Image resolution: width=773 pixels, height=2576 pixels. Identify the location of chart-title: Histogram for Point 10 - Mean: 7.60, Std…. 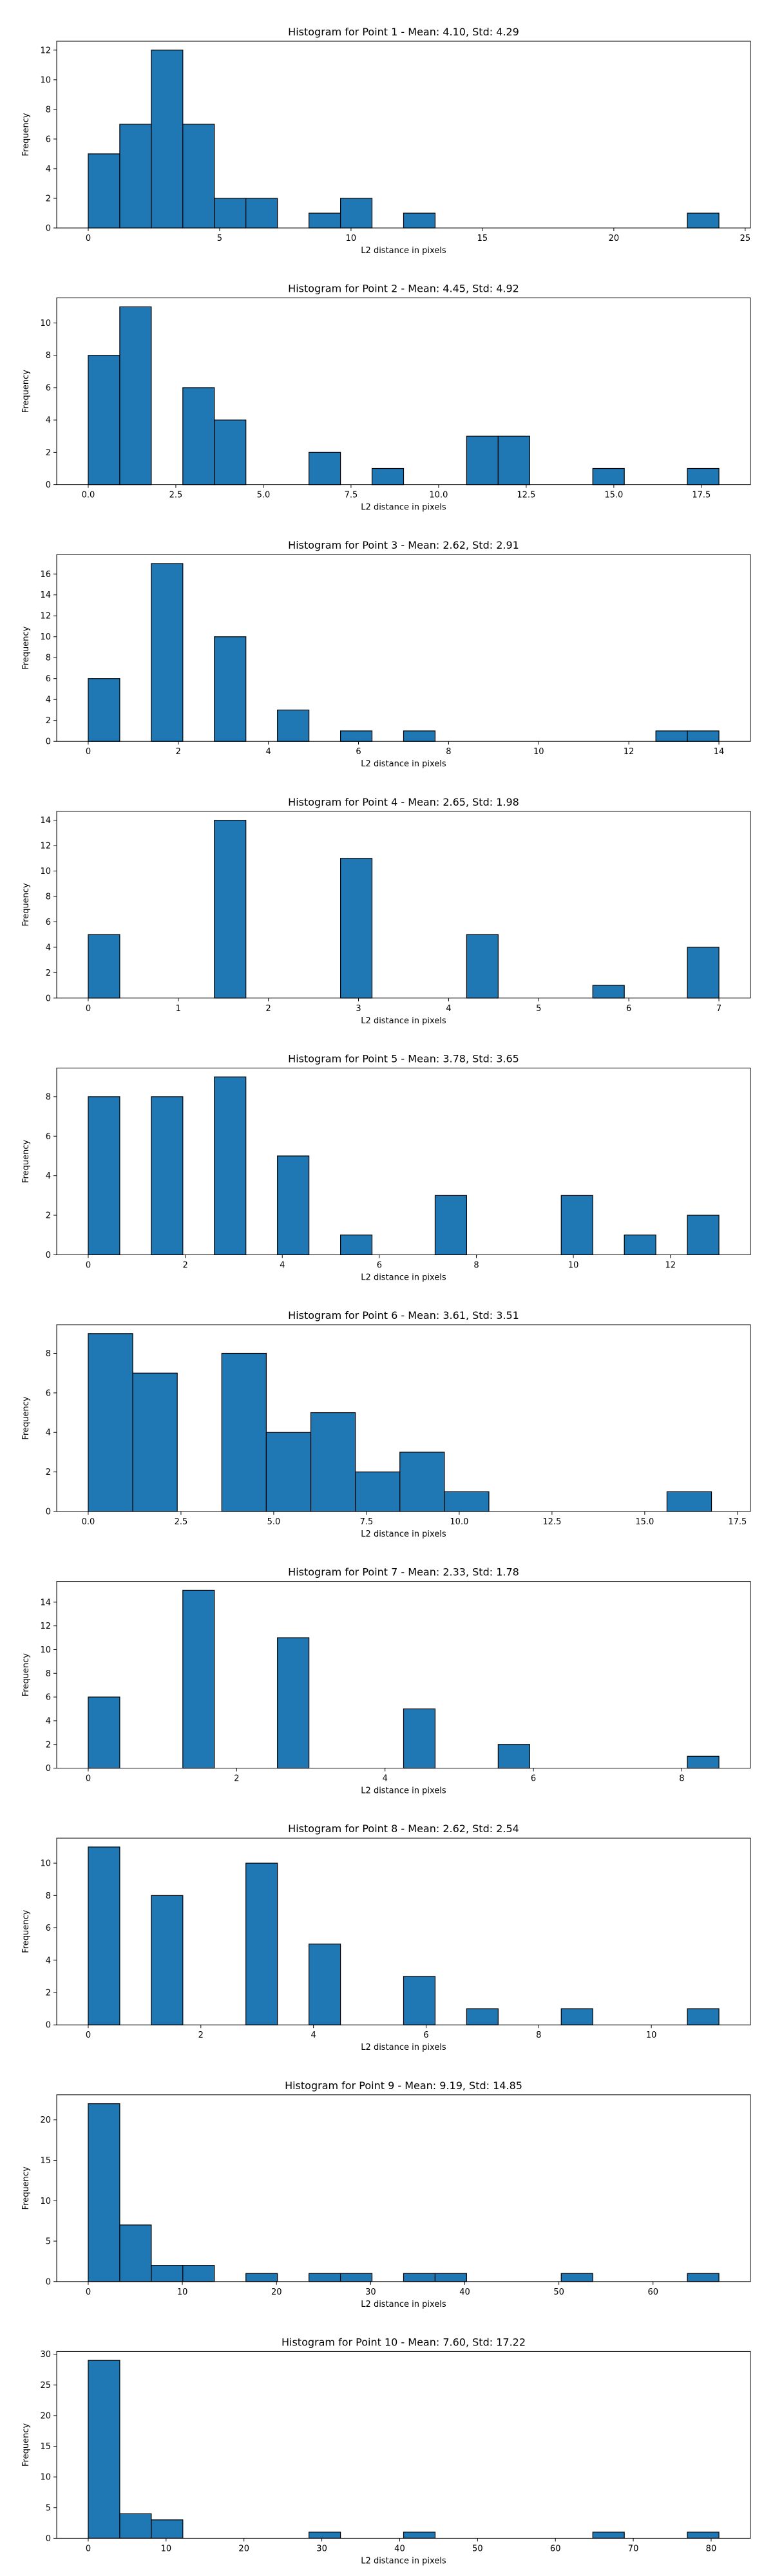
(404, 2342).